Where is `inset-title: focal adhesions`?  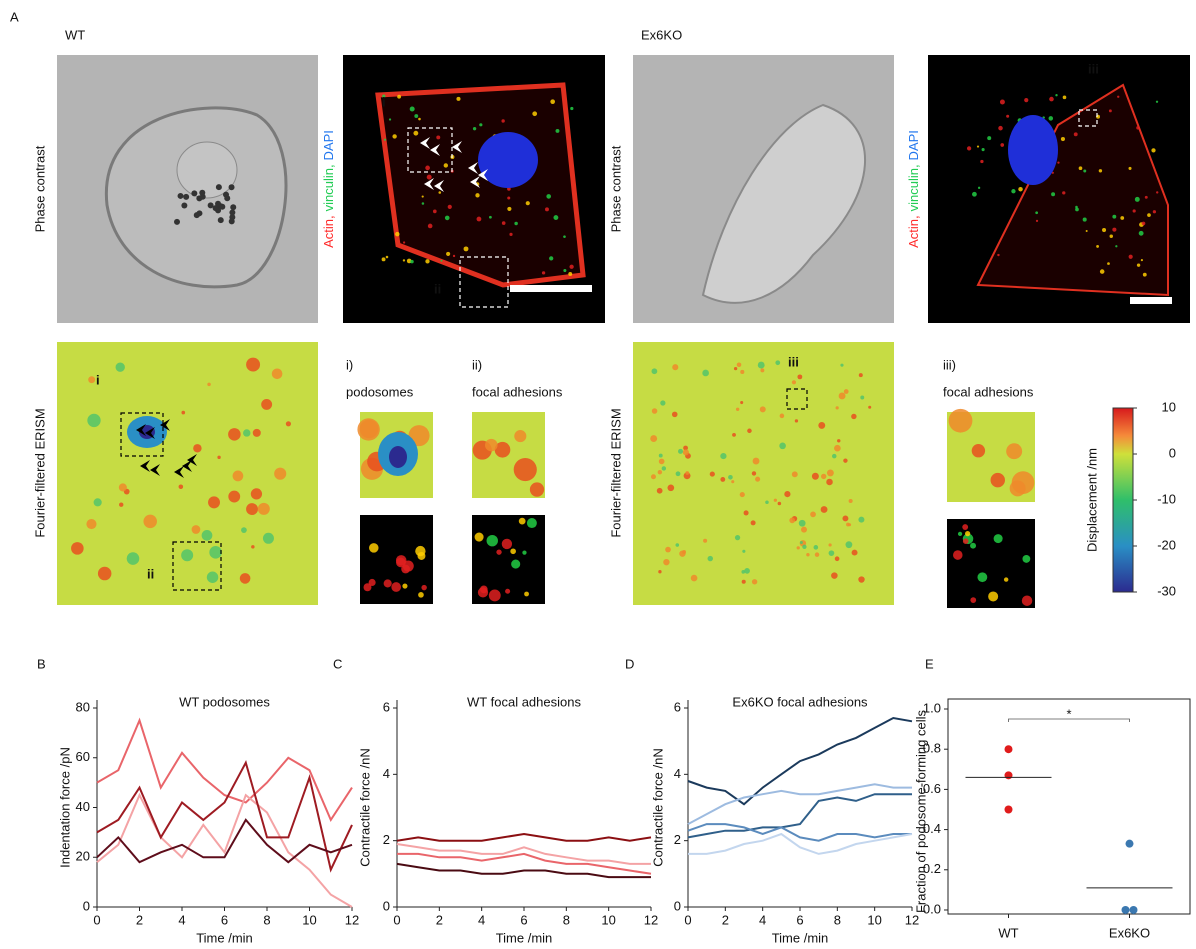 inset-title: focal adhesions is located at coordinates (517, 391).